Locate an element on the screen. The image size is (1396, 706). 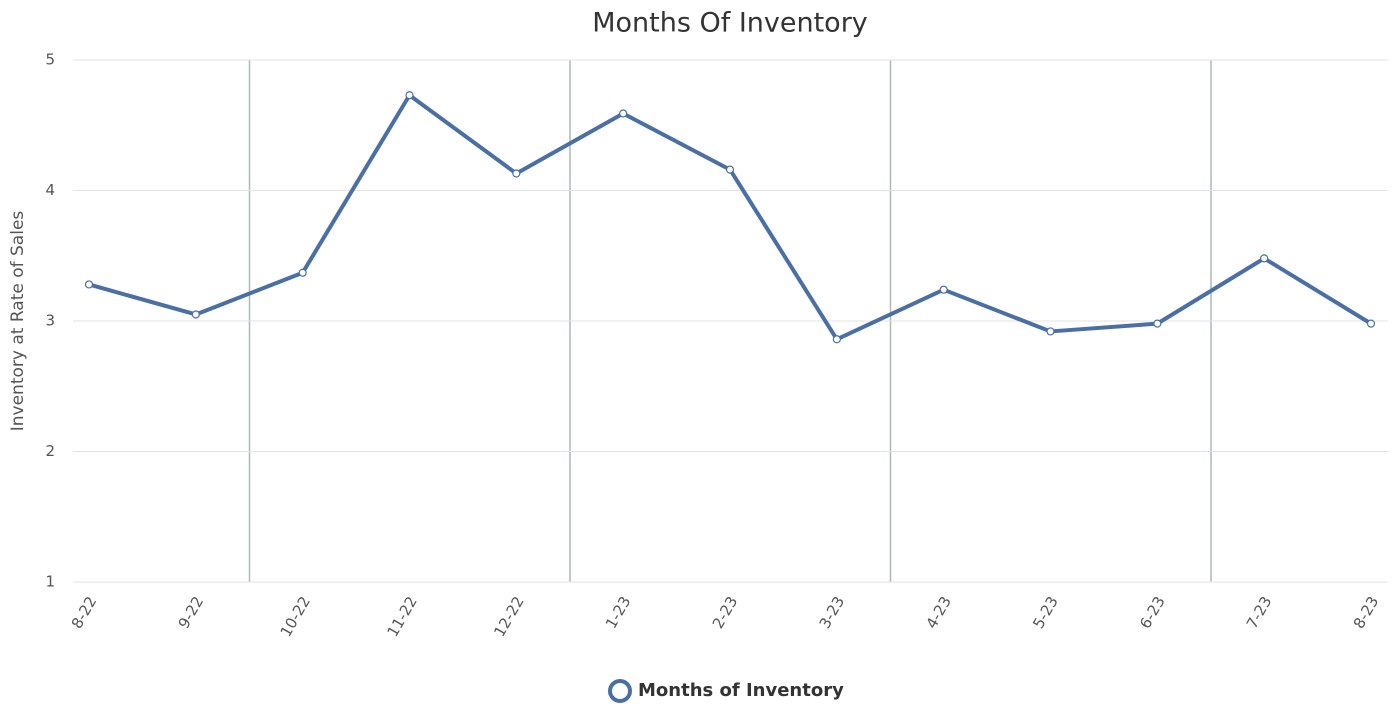
x-tick-label: 3-23 is located at coordinates (832, 612).